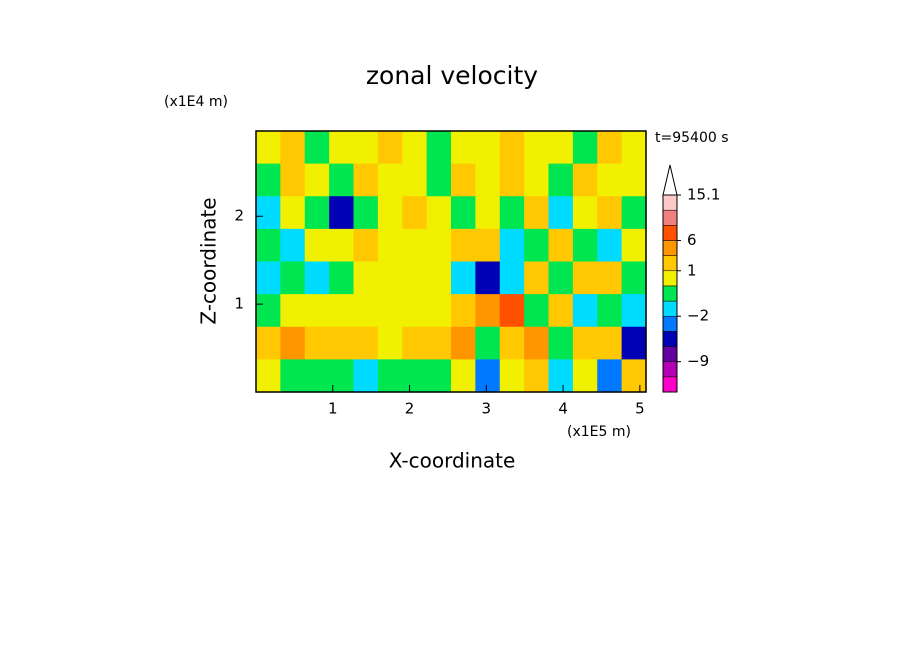 This screenshot has height=654, width=904. What do you see at coordinates (703, 195) in the screenshot?
I see `colorbar-tick-label: 15.1` at bounding box center [703, 195].